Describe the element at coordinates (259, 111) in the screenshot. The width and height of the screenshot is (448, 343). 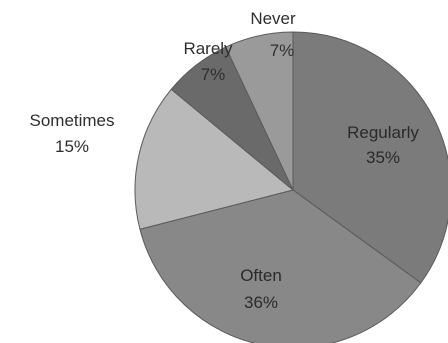
I see `pie-slice-never` at that location.